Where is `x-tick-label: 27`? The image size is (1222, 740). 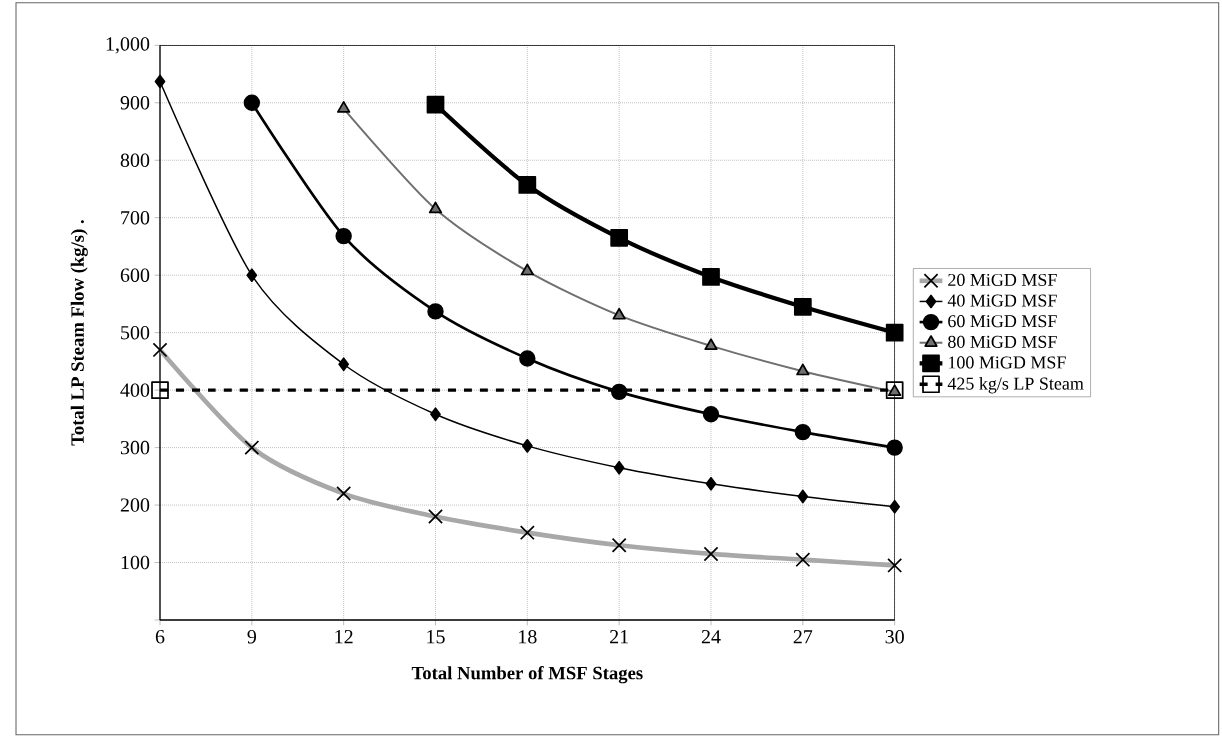
x-tick-label: 27 is located at coordinates (803, 637).